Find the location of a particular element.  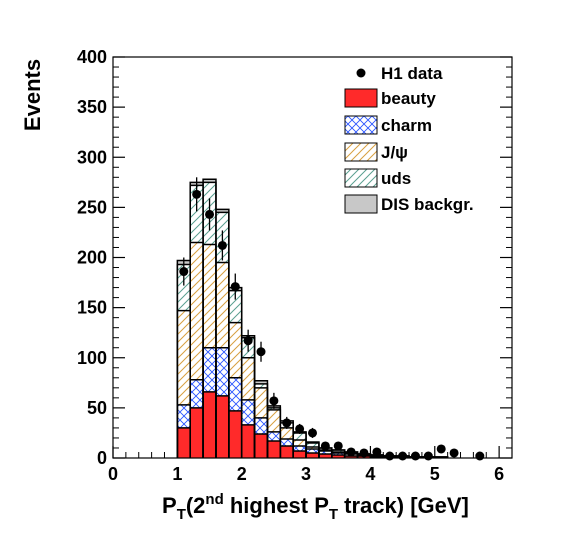

legend-swatch-dis is located at coordinates (361, 204).